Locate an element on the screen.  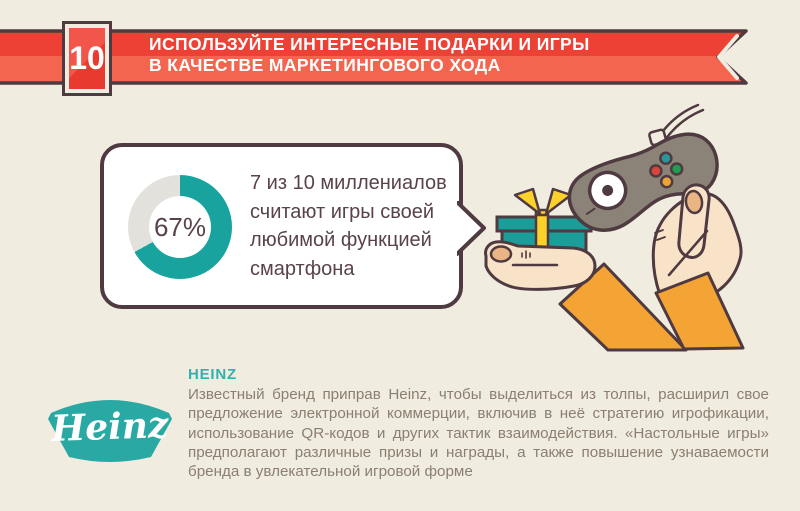
gamepad-button-blue is located at coordinates (666, 158).